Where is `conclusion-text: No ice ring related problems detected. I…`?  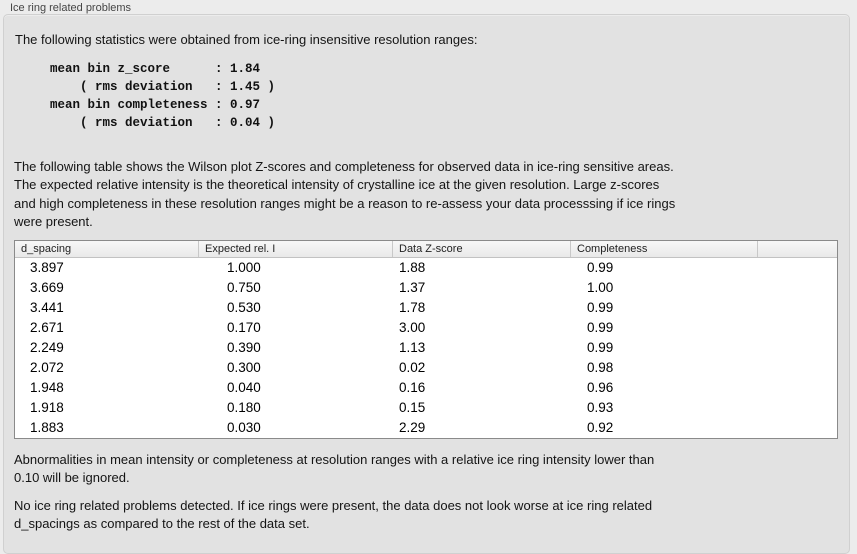
conclusion-text: No ice ring related problems detected. I… is located at coordinates (333, 514).